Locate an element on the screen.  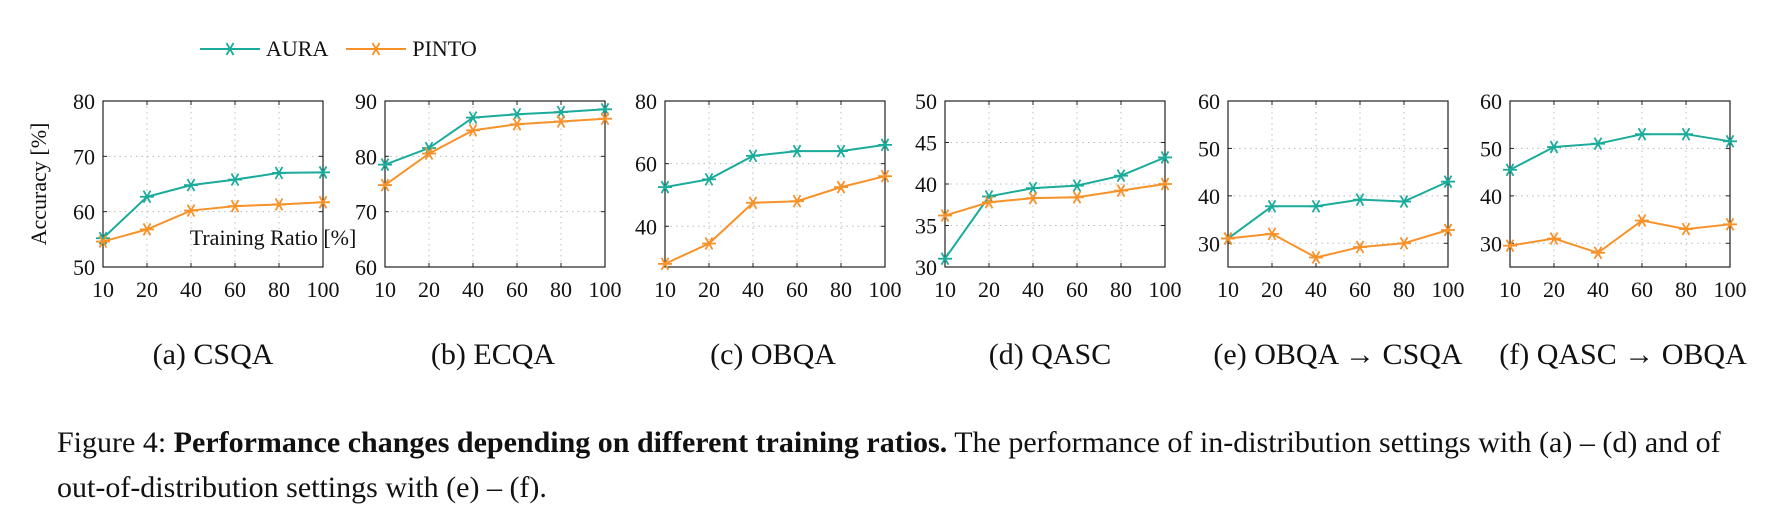
legend-label-pinto: PINTO is located at coordinates (444, 48).